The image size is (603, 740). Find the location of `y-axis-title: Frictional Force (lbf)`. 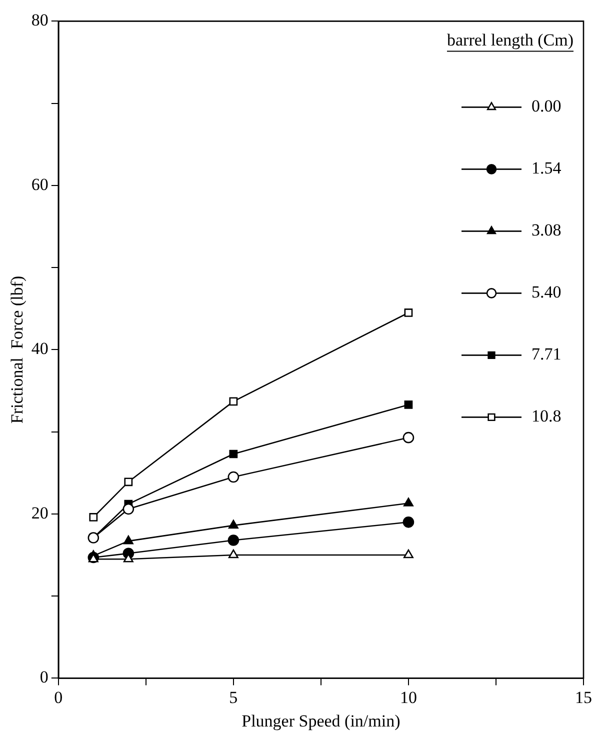

y-axis-title: Frictional Force (lbf) is located at coordinates (17, 350).